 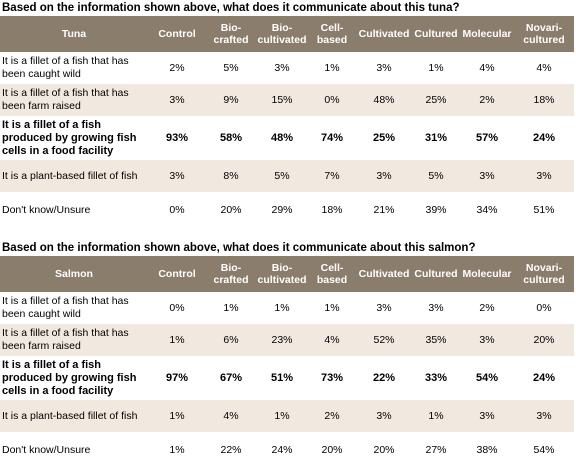 What do you see at coordinates (282, 100) in the screenshot?
I see `table-cell: 15%` at bounding box center [282, 100].